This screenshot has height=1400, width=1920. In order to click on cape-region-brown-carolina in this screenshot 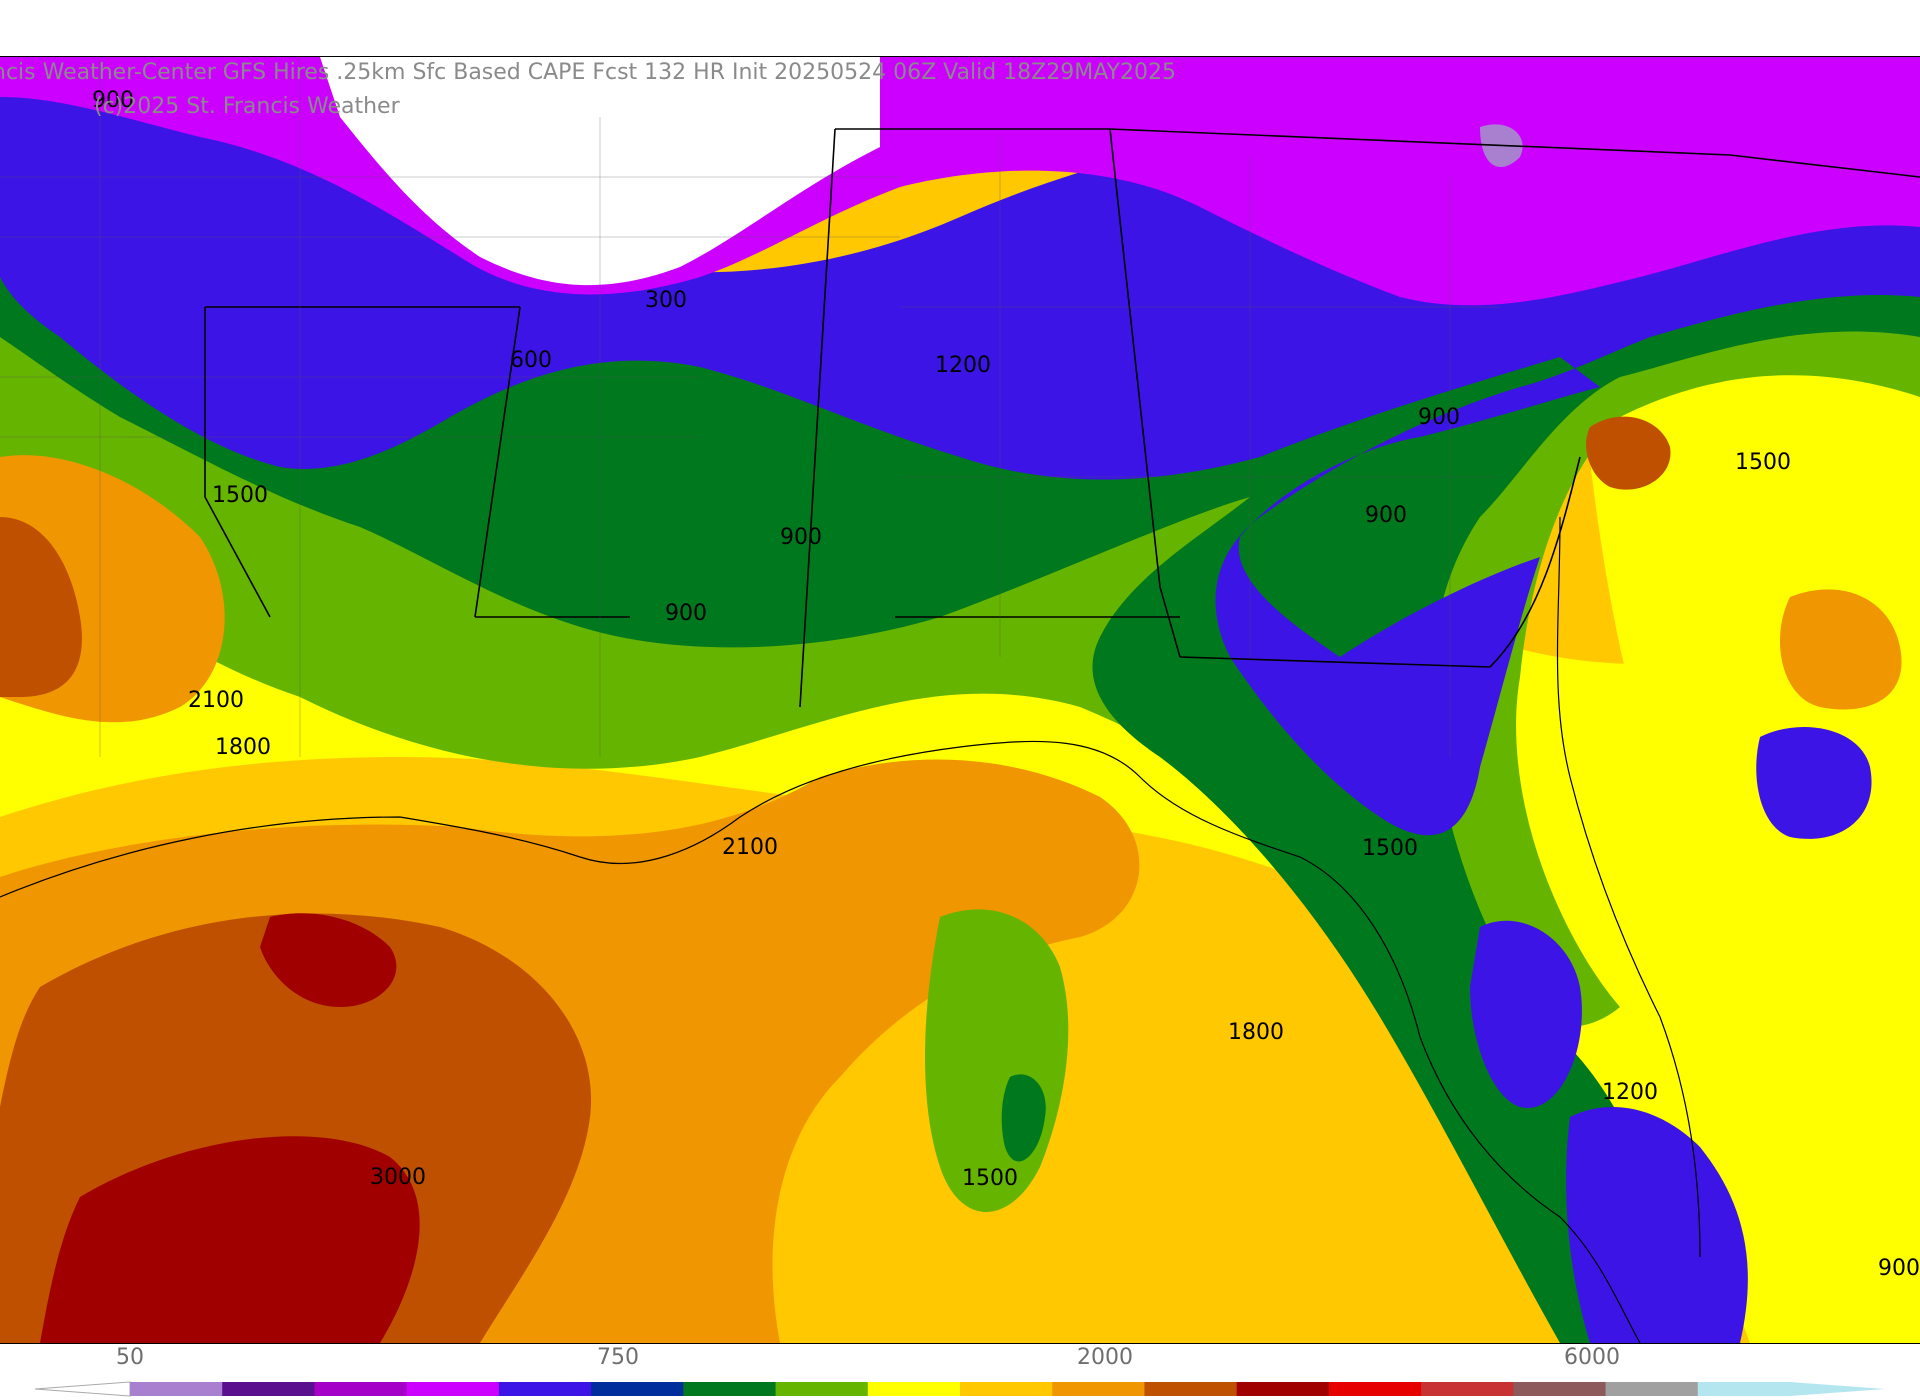, I will do `click(1628, 453)`.